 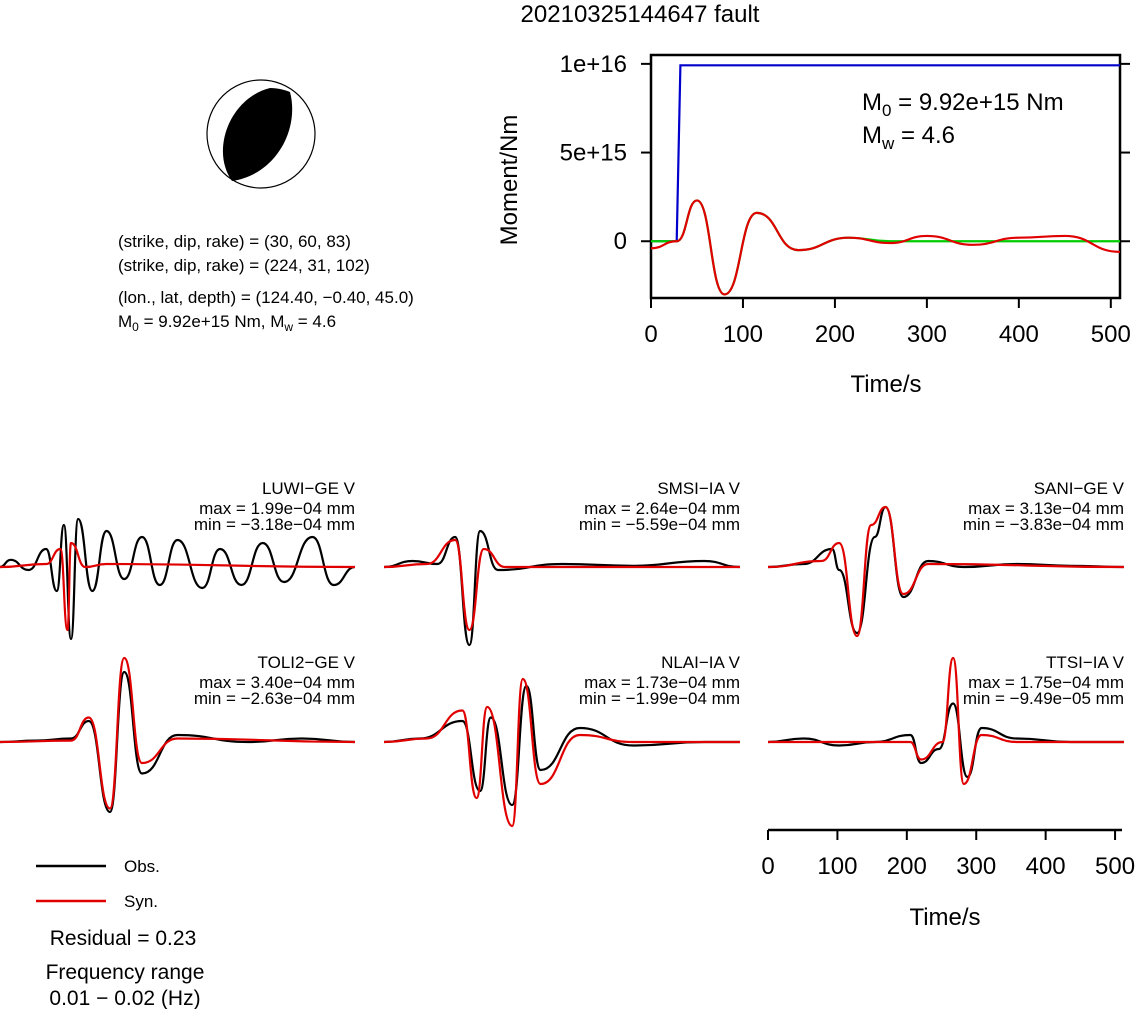 I want to click on station-max: max = 1.75e−04 mm, so click(x=1046, y=682).